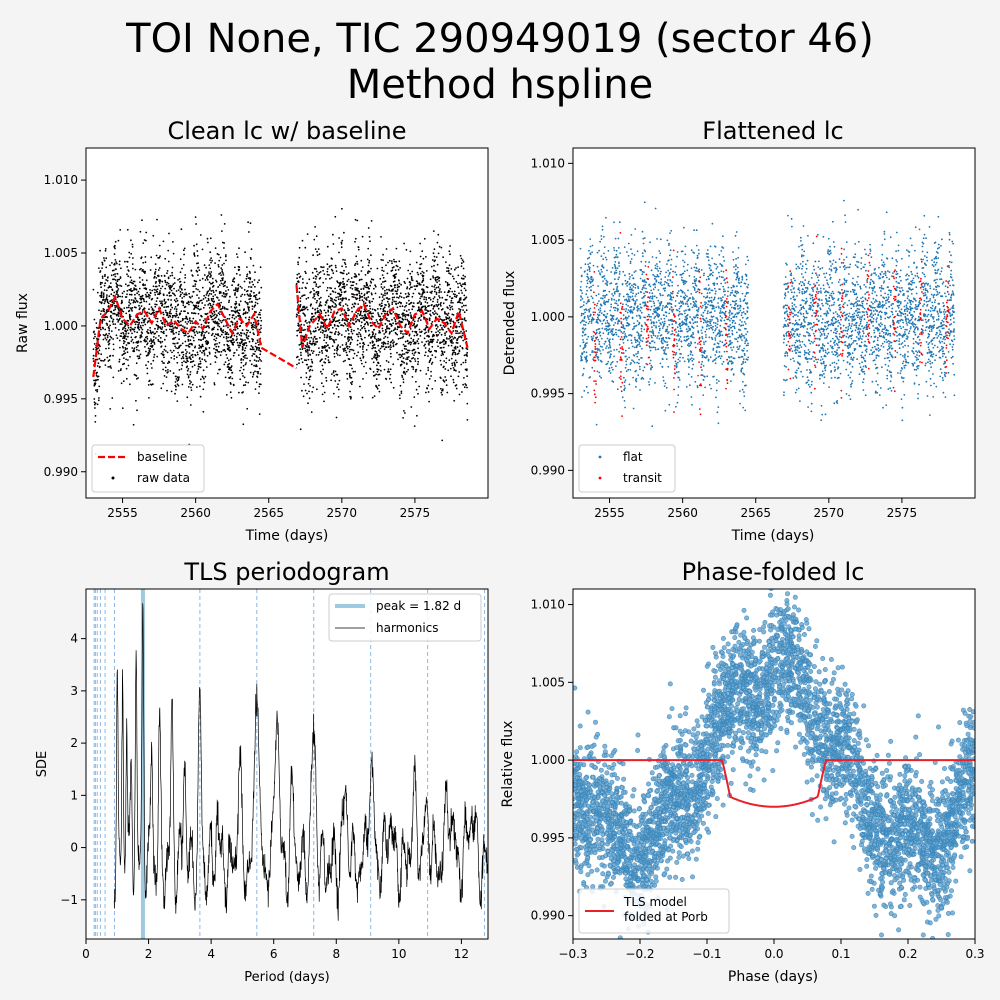  What do you see at coordinates (42, 764) in the screenshot?
I see `tls-y-axis-label: SDE` at bounding box center [42, 764].